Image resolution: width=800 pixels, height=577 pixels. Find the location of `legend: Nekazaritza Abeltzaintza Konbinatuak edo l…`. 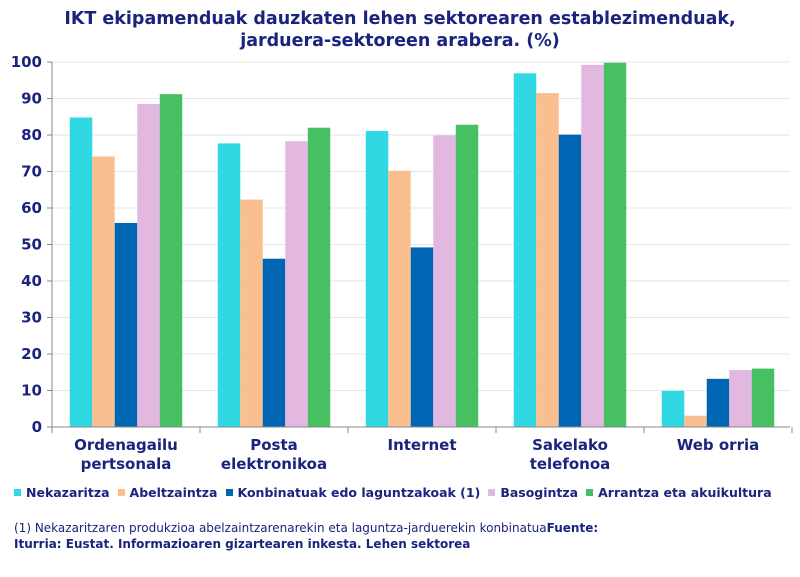

legend: Nekazaritza Abeltzaintza Konbinatuak edo l… is located at coordinates (407, 492).